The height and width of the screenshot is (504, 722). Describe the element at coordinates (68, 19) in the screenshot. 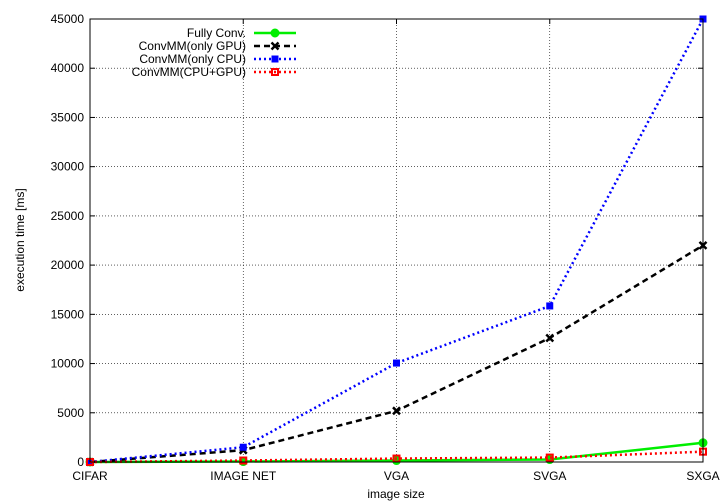

I see `y-tick-label: 45000` at that location.